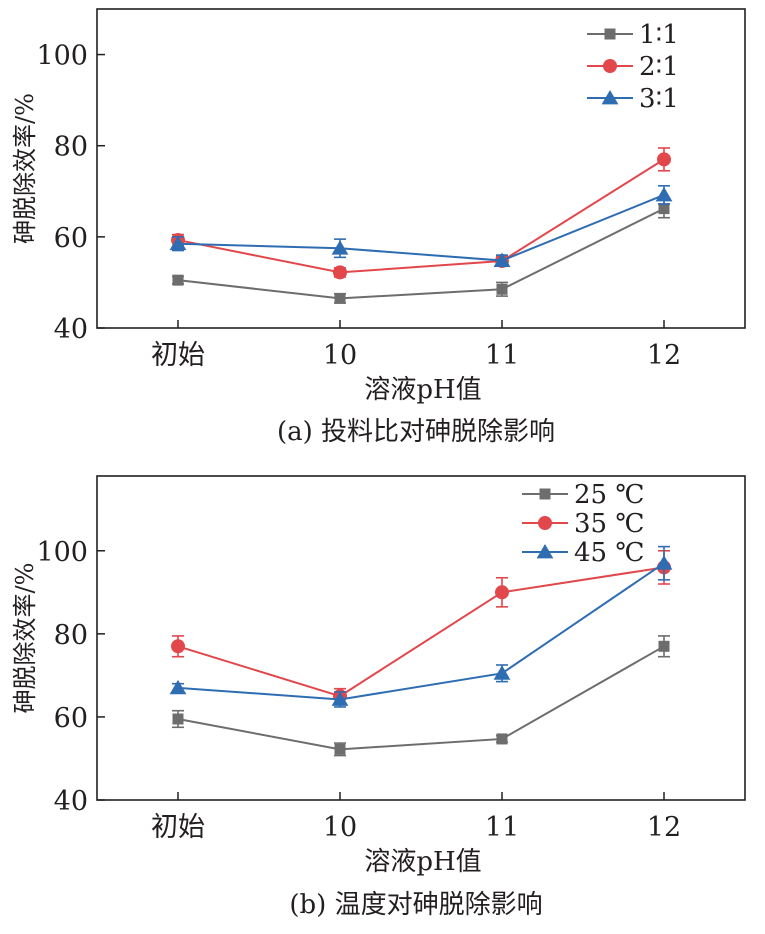  I want to click on legend-item-1: 35 ℃, so click(583, 524).